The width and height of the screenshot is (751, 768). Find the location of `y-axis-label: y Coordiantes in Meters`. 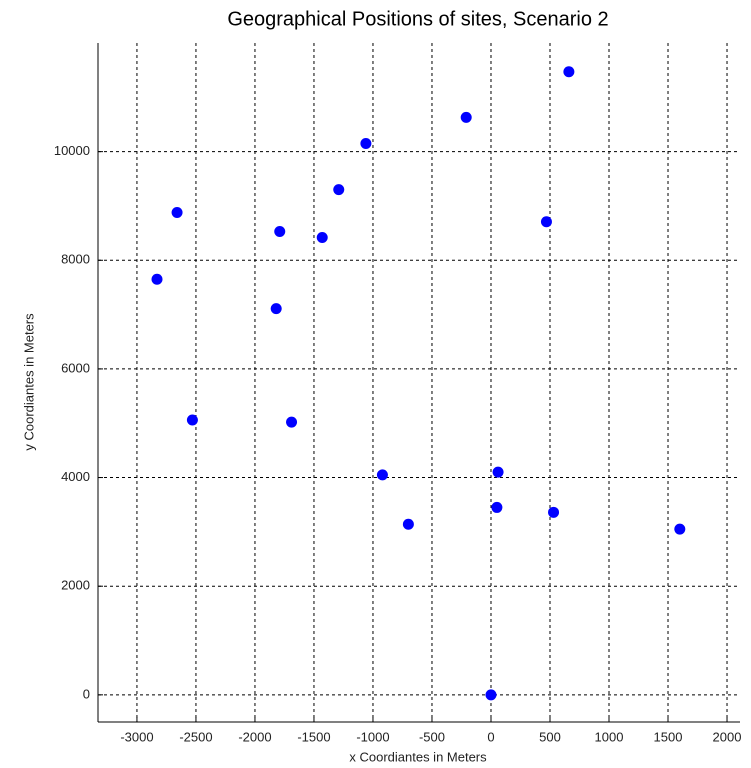

y-axis-label: y Coordiantes in Meters is located at coordinates (28, 382).